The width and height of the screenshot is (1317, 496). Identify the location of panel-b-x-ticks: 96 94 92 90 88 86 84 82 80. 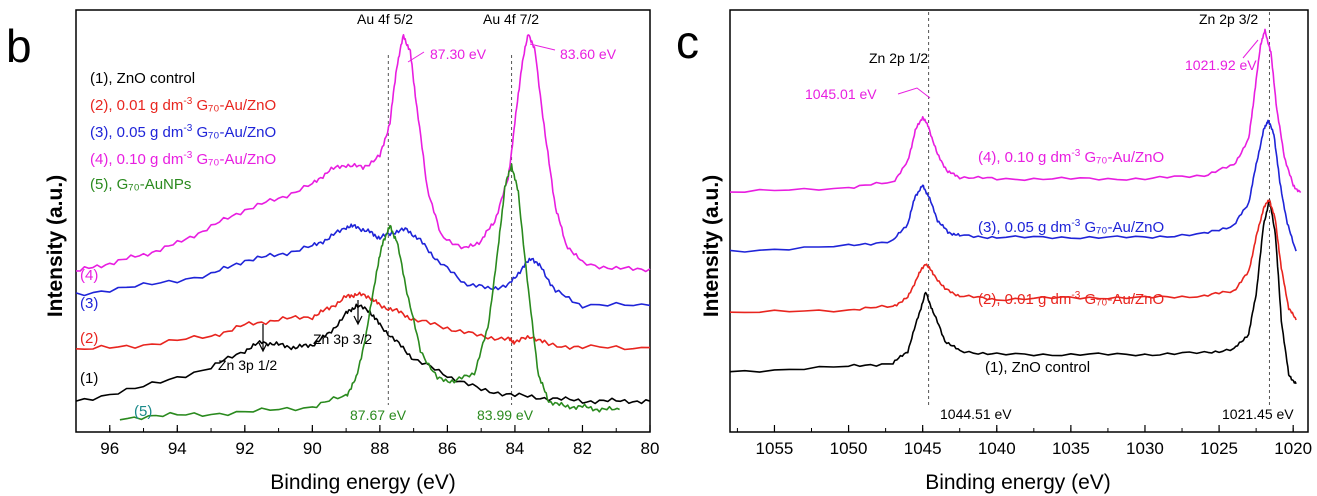
(367, 441).